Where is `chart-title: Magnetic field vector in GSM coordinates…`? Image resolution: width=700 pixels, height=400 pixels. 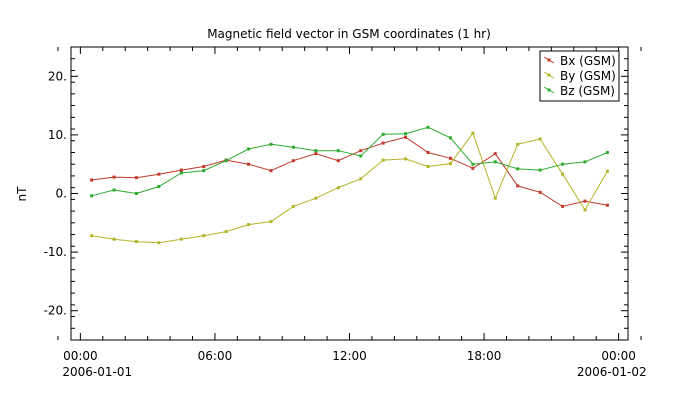
chart-title: Magnetic field vector in GSM coordinates… is located at coordinates (349, 34).